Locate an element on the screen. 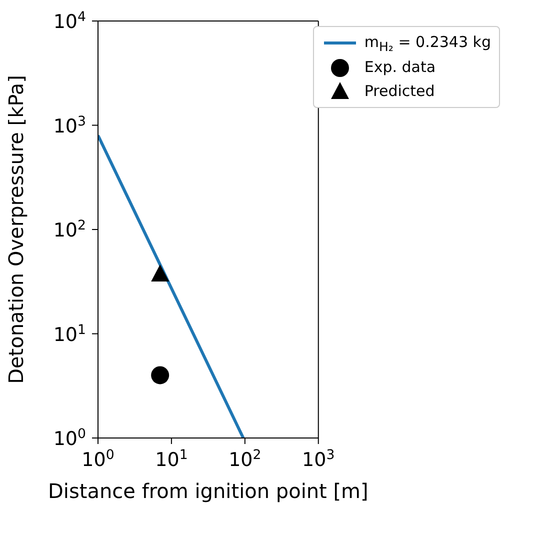 The height and width of the screenshot is (536, 534). y-tick-label: 10$^{4}$ is located at coordinates (69, 21).